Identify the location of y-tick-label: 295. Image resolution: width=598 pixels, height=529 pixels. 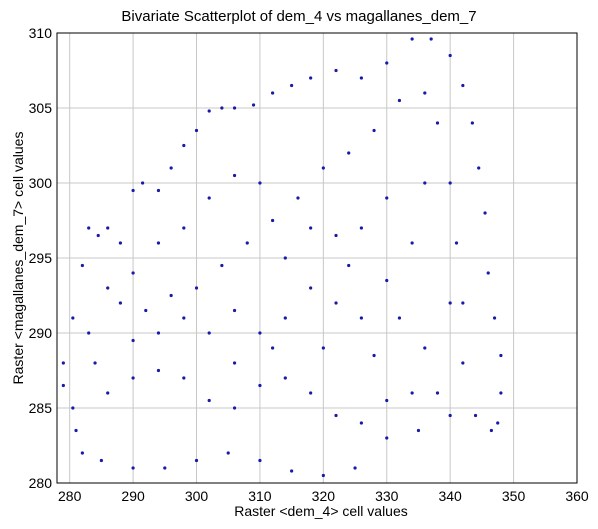
(41, 258).